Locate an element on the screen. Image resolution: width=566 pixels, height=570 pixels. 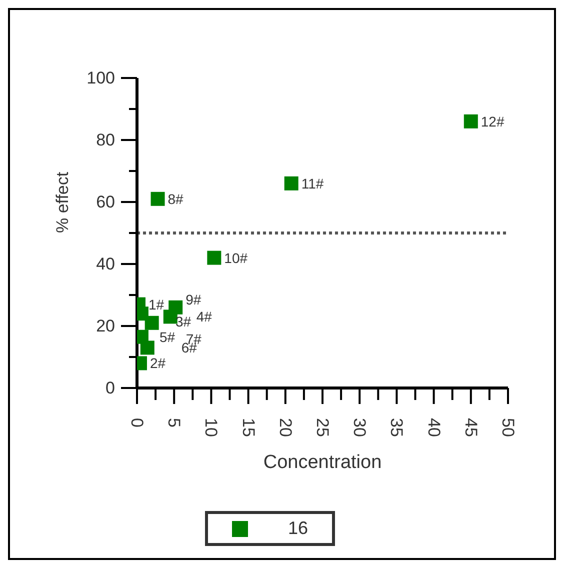
x-axis-title: Concentration is located at coordinates (322, 462).